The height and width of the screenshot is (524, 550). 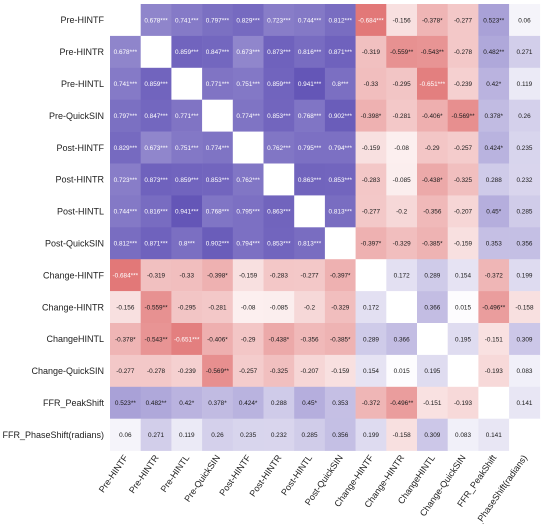 I want to click on cell-value-label: 0.8***, so click(x=187, y=244).